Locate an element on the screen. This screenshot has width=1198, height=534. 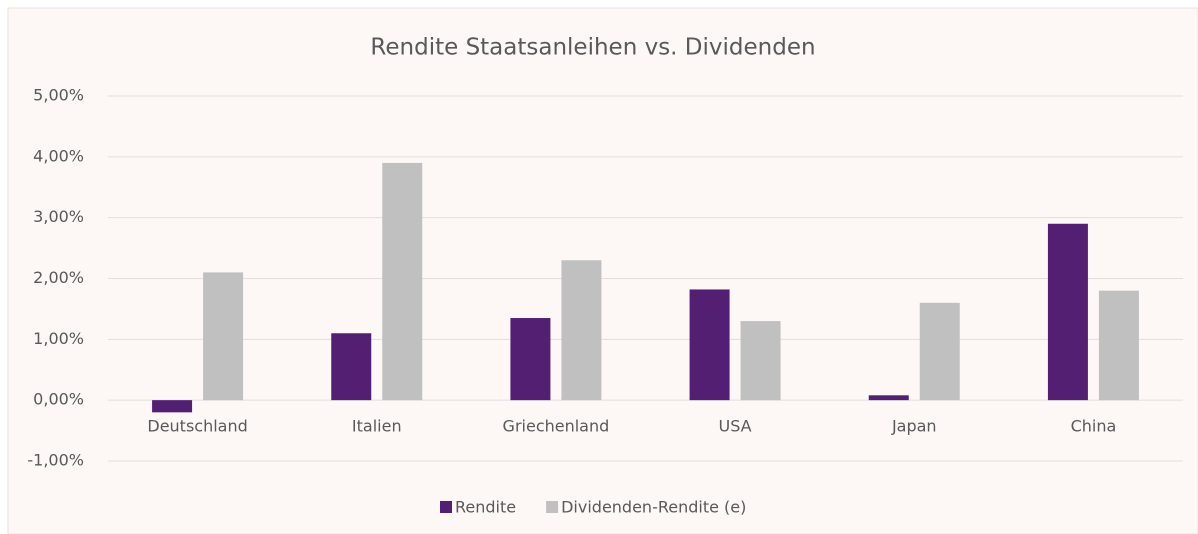
x-tick-label: USA is located at coordinates (735, 426).